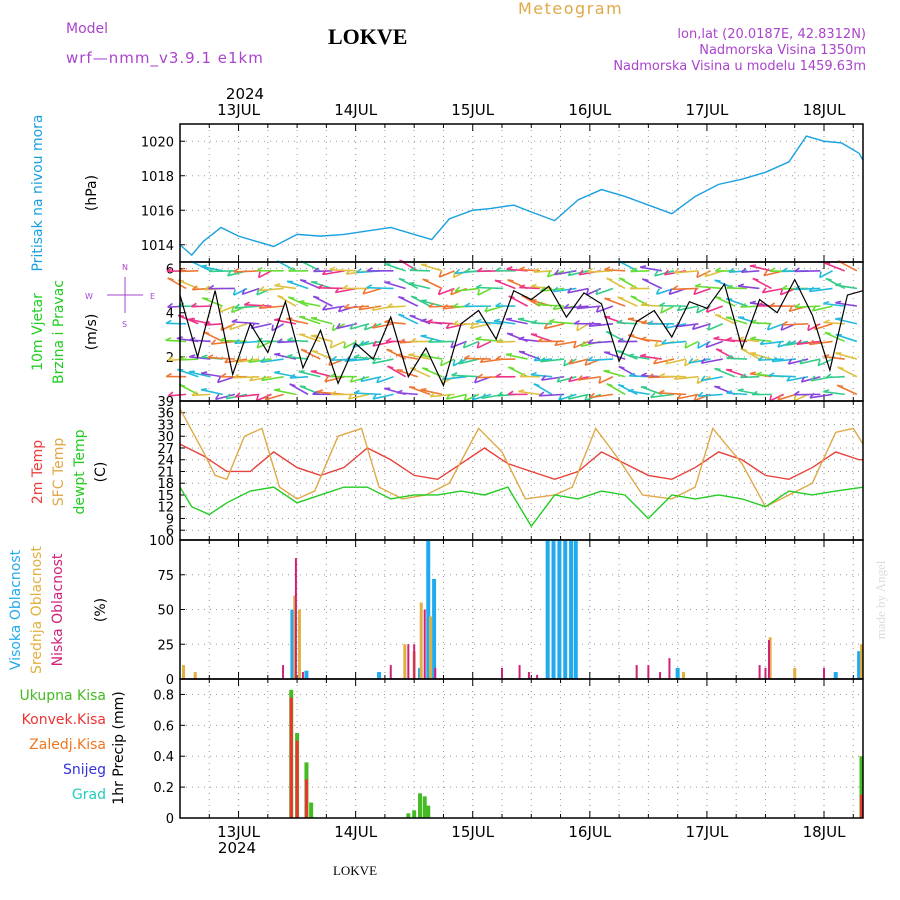  I want to click on svg-text: 2m Temp, so click(38, 472).